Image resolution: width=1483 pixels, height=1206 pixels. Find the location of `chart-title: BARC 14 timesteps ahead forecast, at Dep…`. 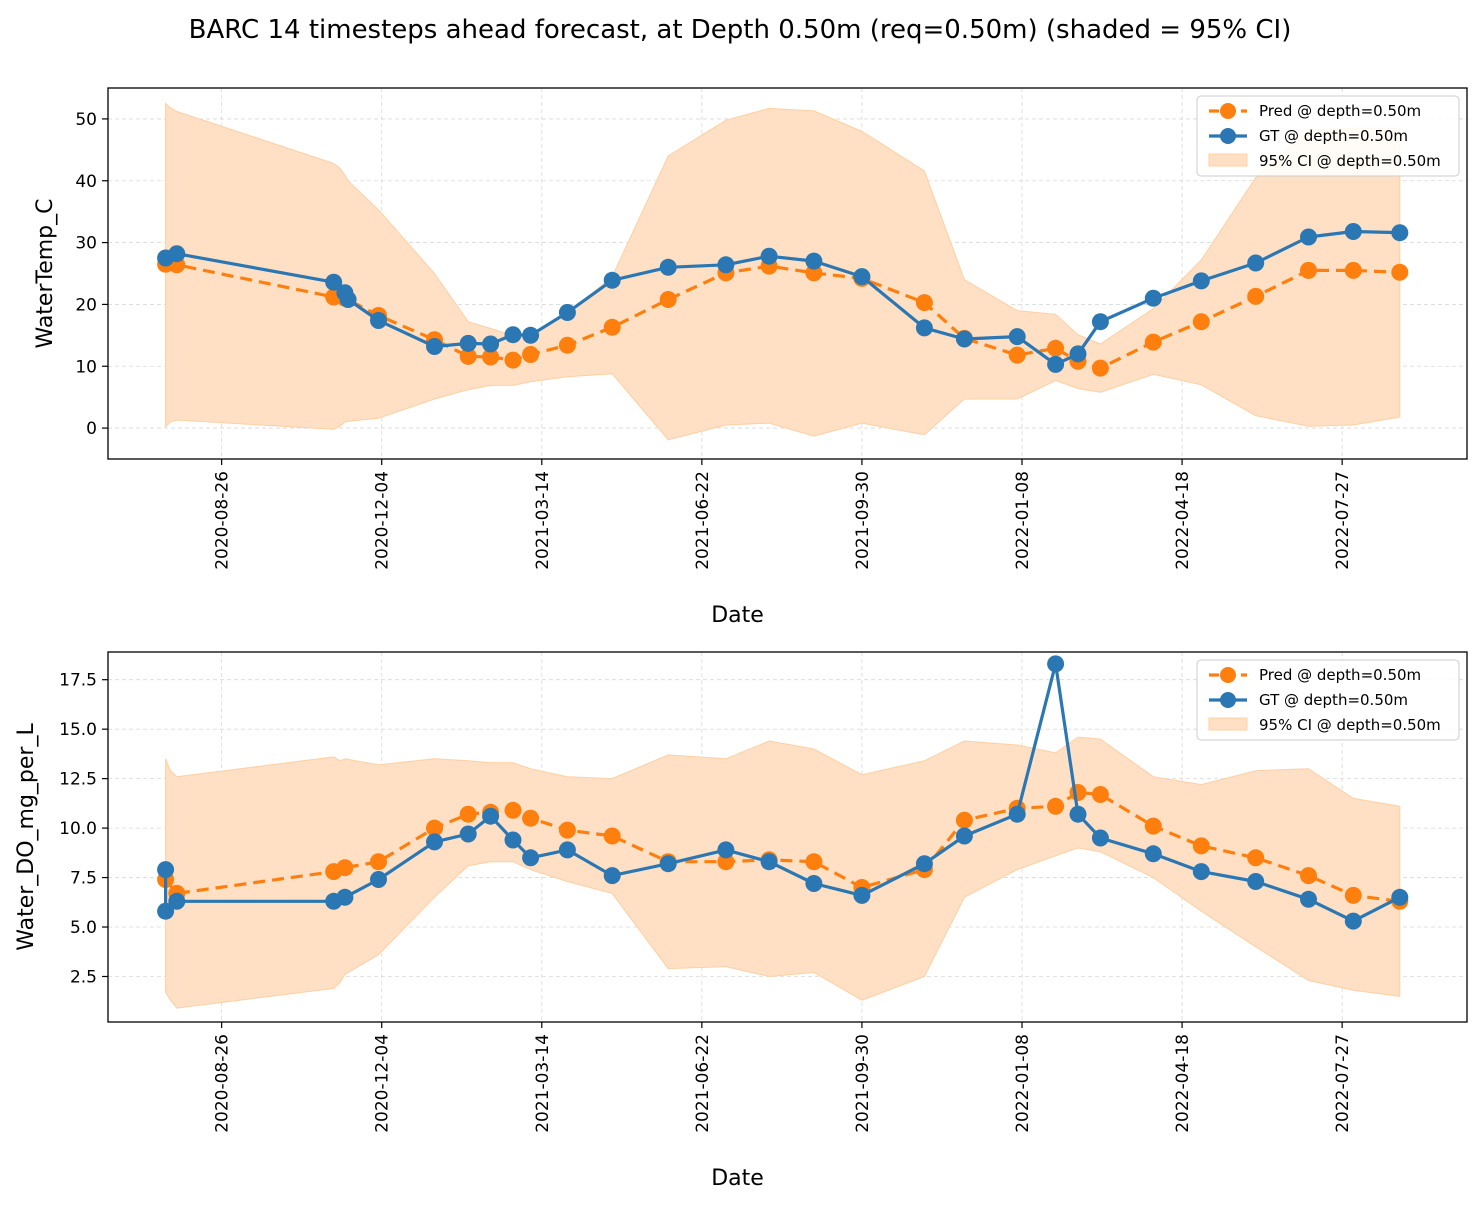

chart-title: BARC 14 timesteps ahead forecast, at Dep… is located at coordinates (740, 30).